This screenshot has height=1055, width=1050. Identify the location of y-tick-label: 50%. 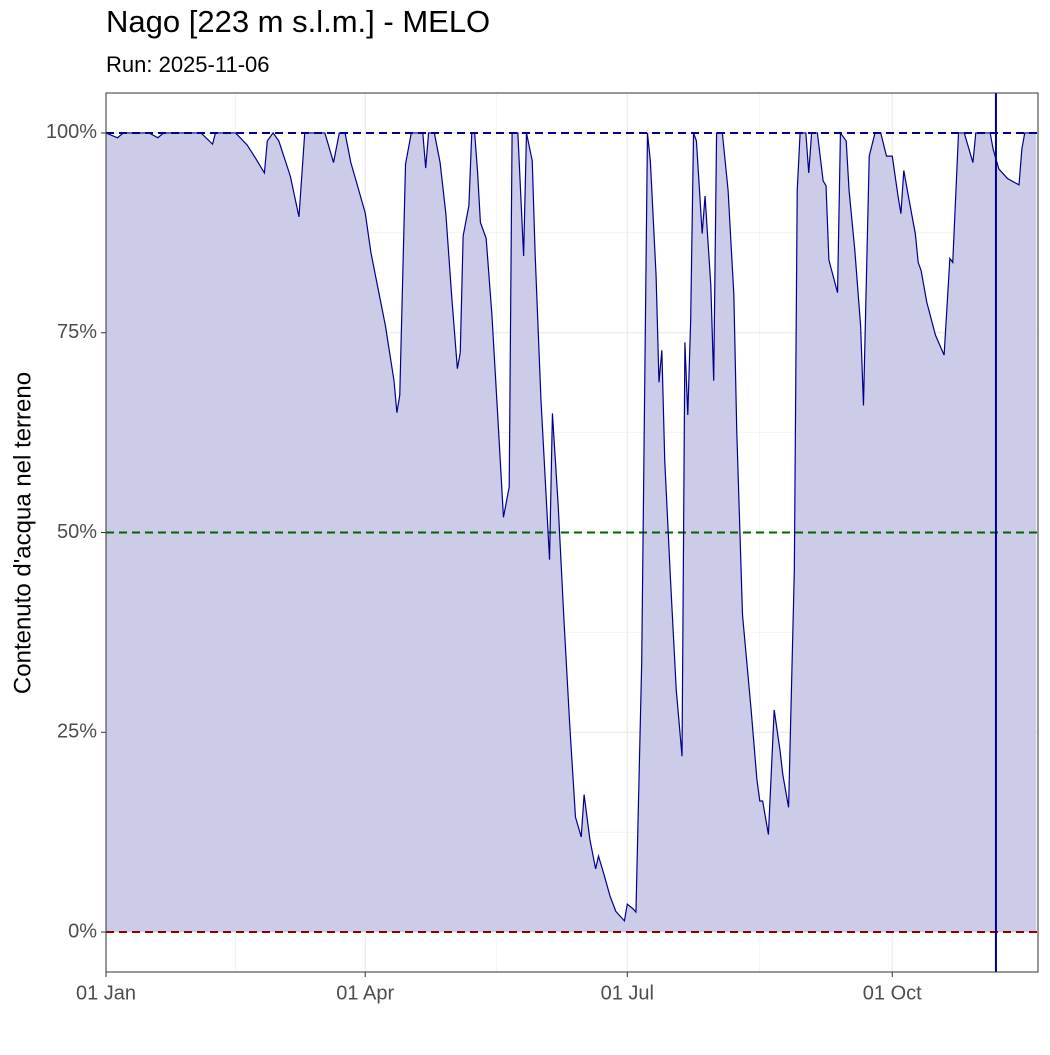
(77, 532).